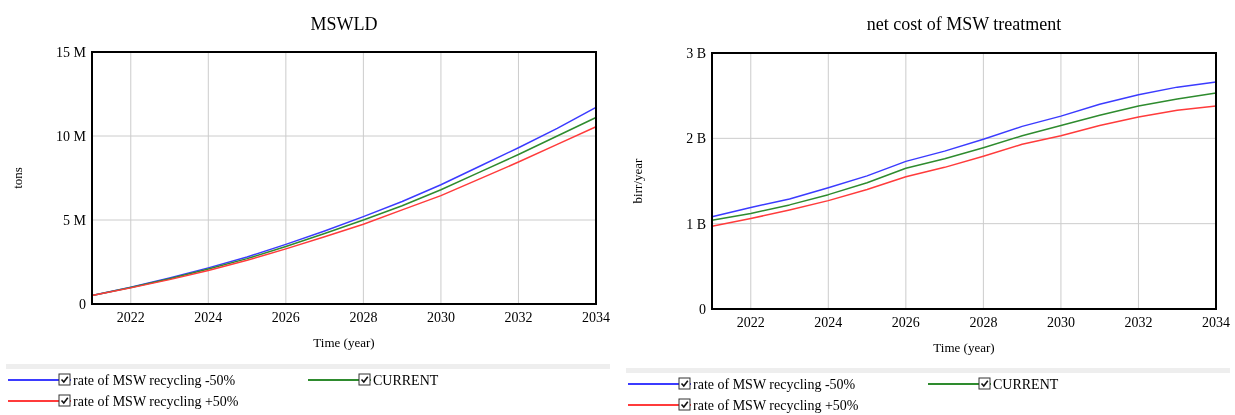 The image size is (1235, 415). I want to click on y-tick-label: 3 B, so click(696, 53).